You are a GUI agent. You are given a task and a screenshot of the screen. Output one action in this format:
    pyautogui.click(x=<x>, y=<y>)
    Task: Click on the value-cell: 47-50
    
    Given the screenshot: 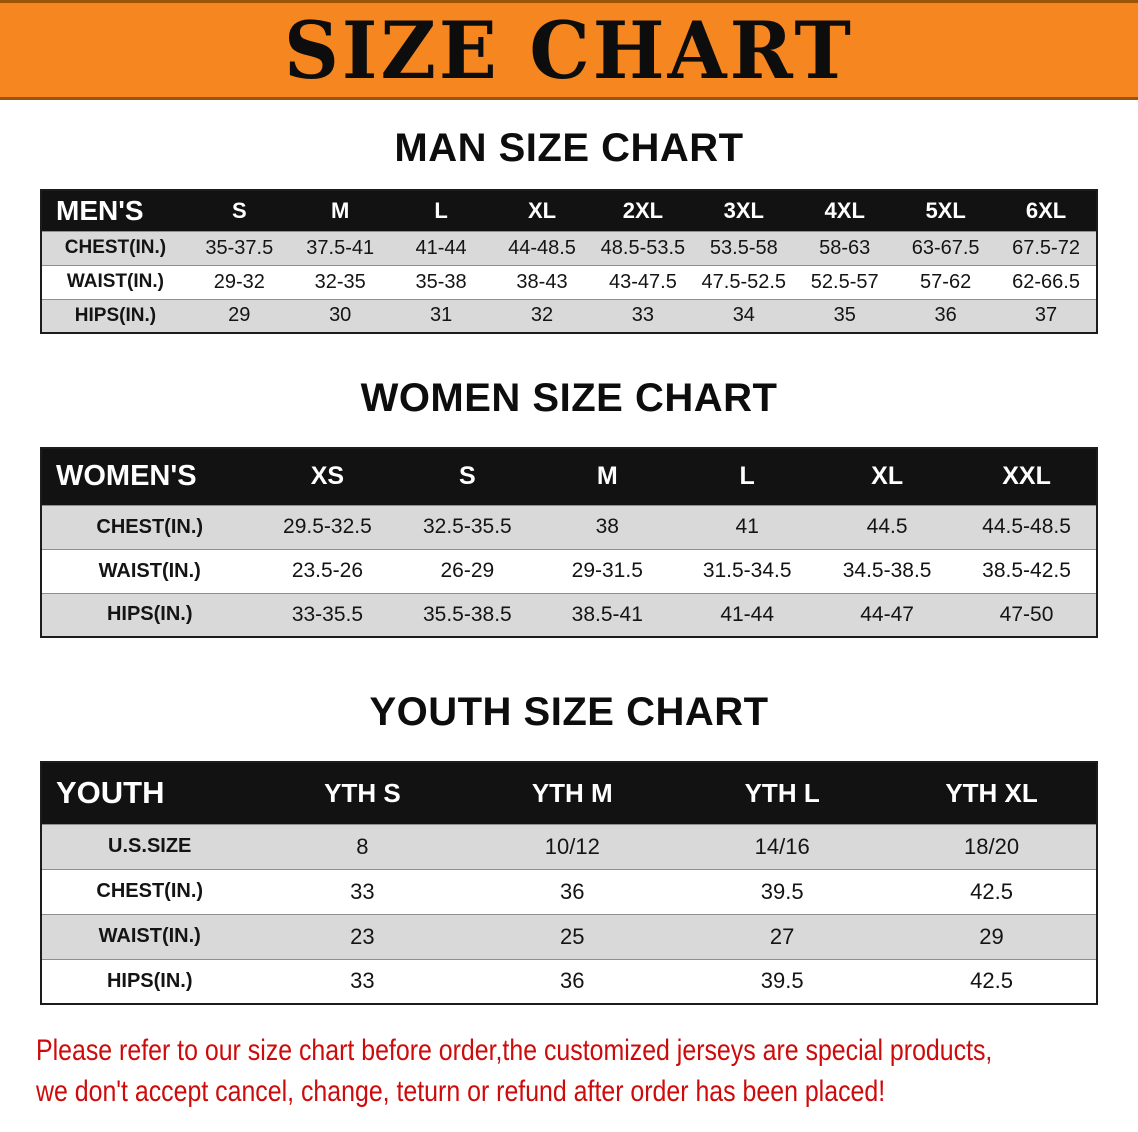 What is the action you would take?
    pyautogui.click(x=1027, y=614)
    